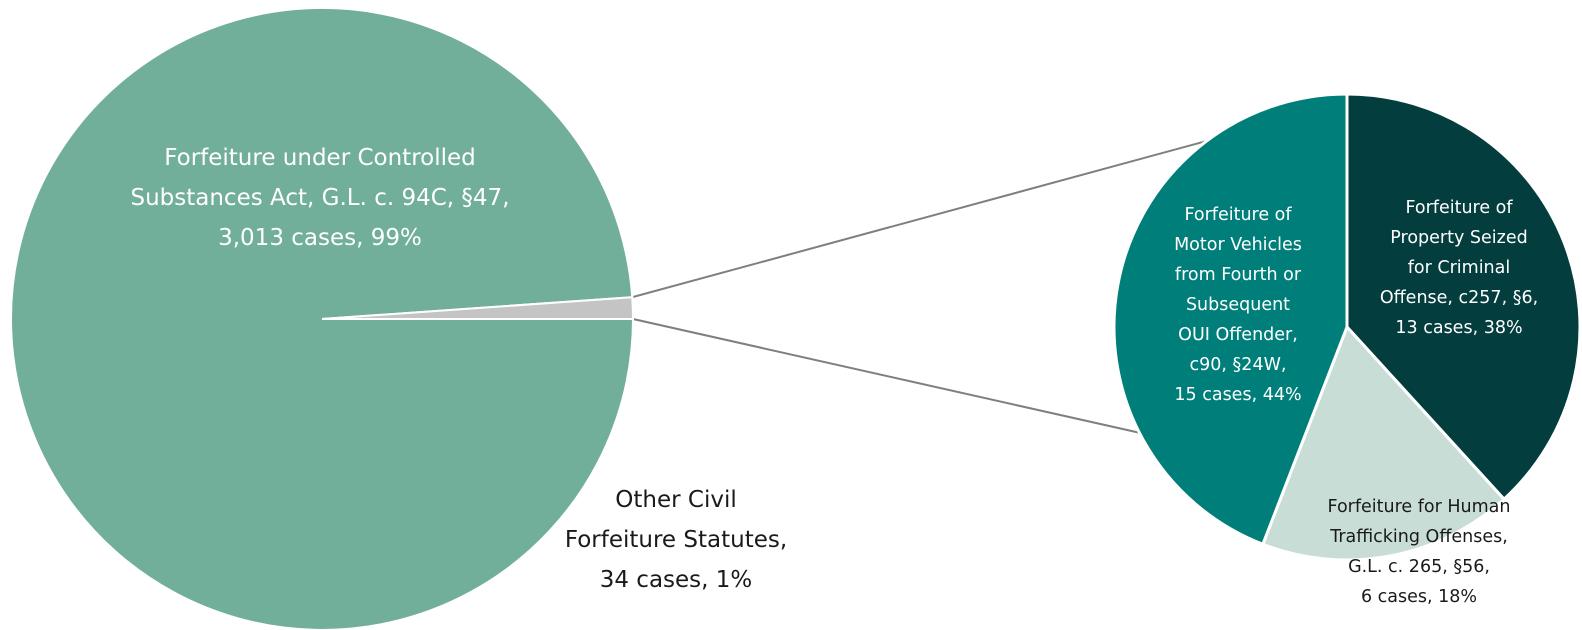  I want to click on label-controlled-substances-line: 3,013 cases, 99%, so click(320, 238).